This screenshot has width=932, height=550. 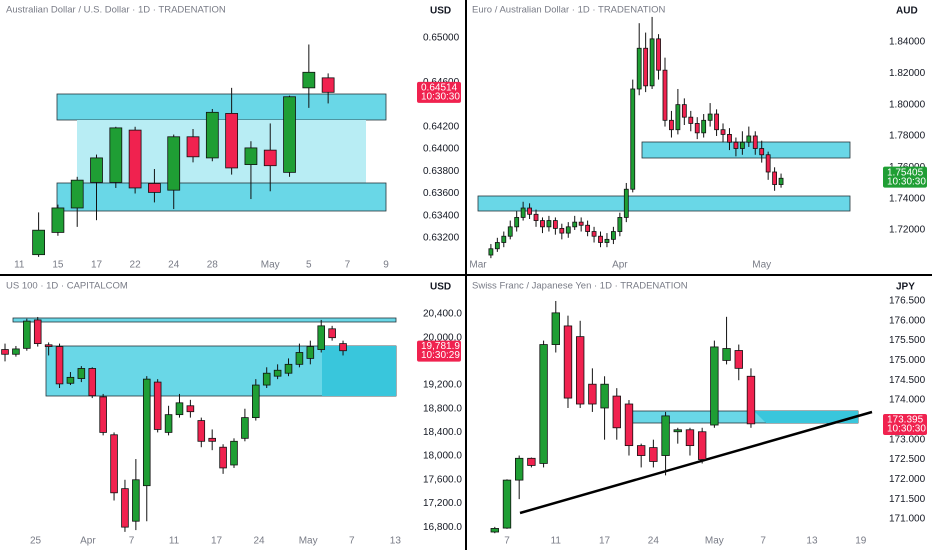 What do you see at coordinates (440, 355) in the screenshot?
I see `countdown: 10:30:29` at bounding box center [440, 355].